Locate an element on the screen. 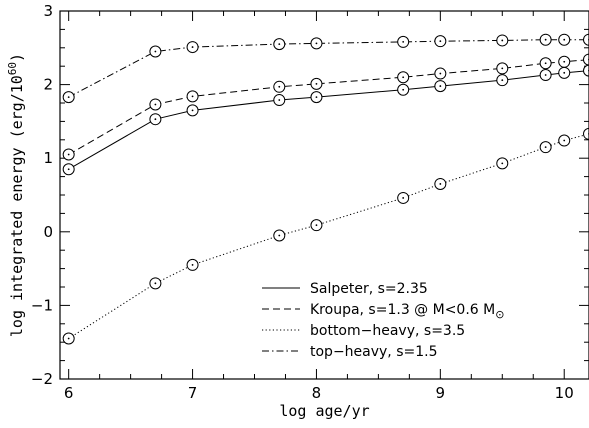 The image size is (589, 428). legend-label: Kroupa, s=1.3 @ M<0.6 M⊙ is located at coordinates (407, 311).